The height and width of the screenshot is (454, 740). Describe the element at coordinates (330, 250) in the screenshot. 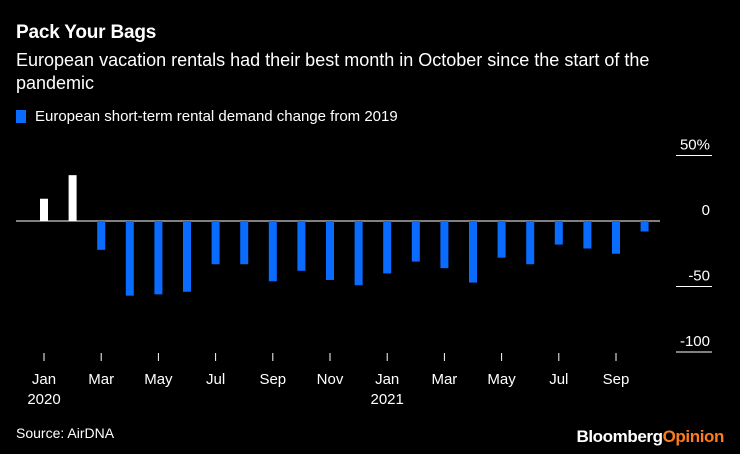

I see `bar-nov-2020` at that location.